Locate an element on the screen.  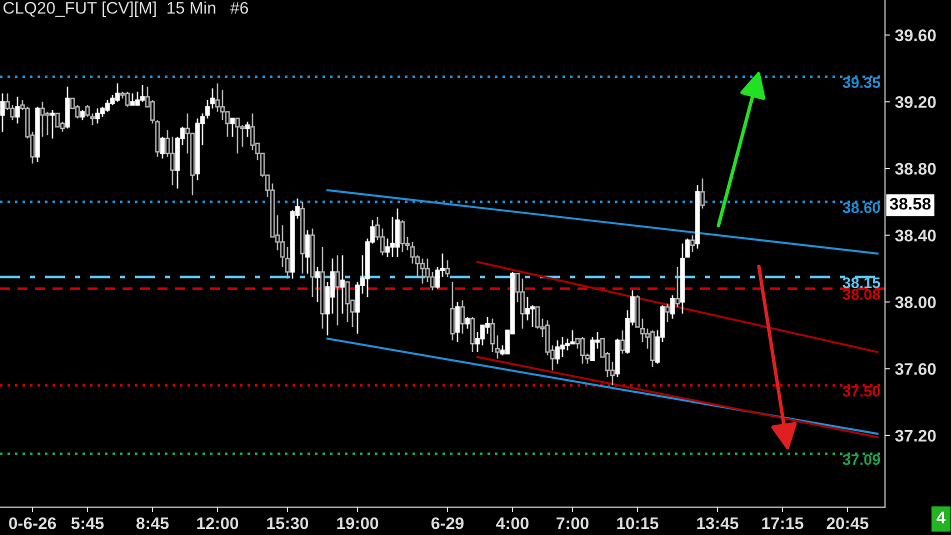
x-tick-label: 13:45 is located at coordinates (717, 523).